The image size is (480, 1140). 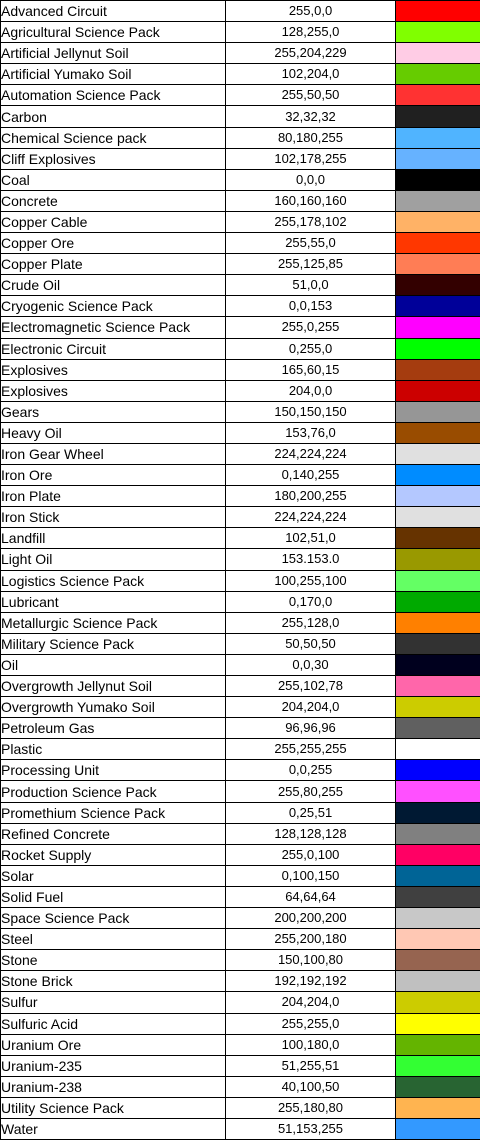 I want to click on rgb-value-cell: 150,100,80, so click(x=311, y=960).